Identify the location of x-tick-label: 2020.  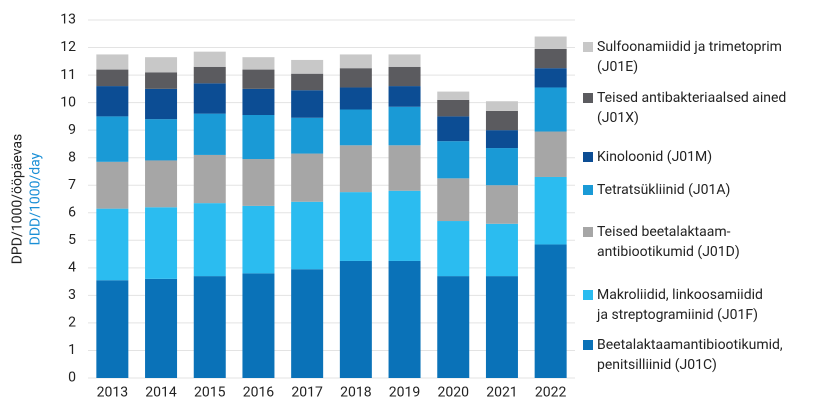
(454, 393).